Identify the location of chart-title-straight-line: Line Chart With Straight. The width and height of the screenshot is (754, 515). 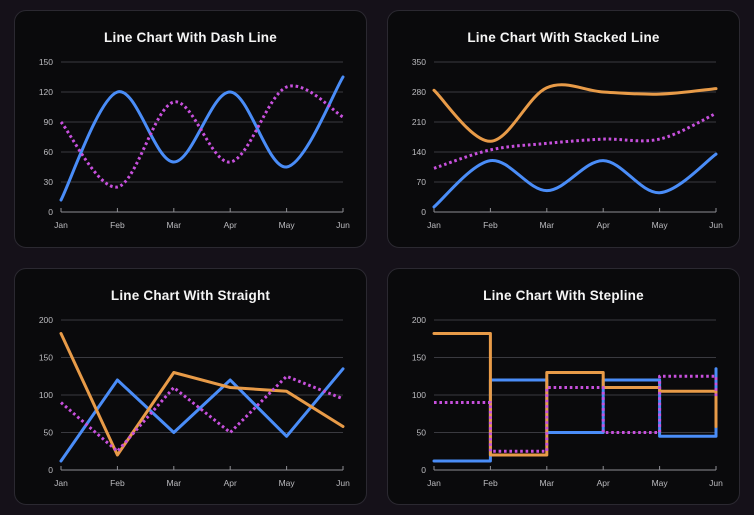
(190, 295).